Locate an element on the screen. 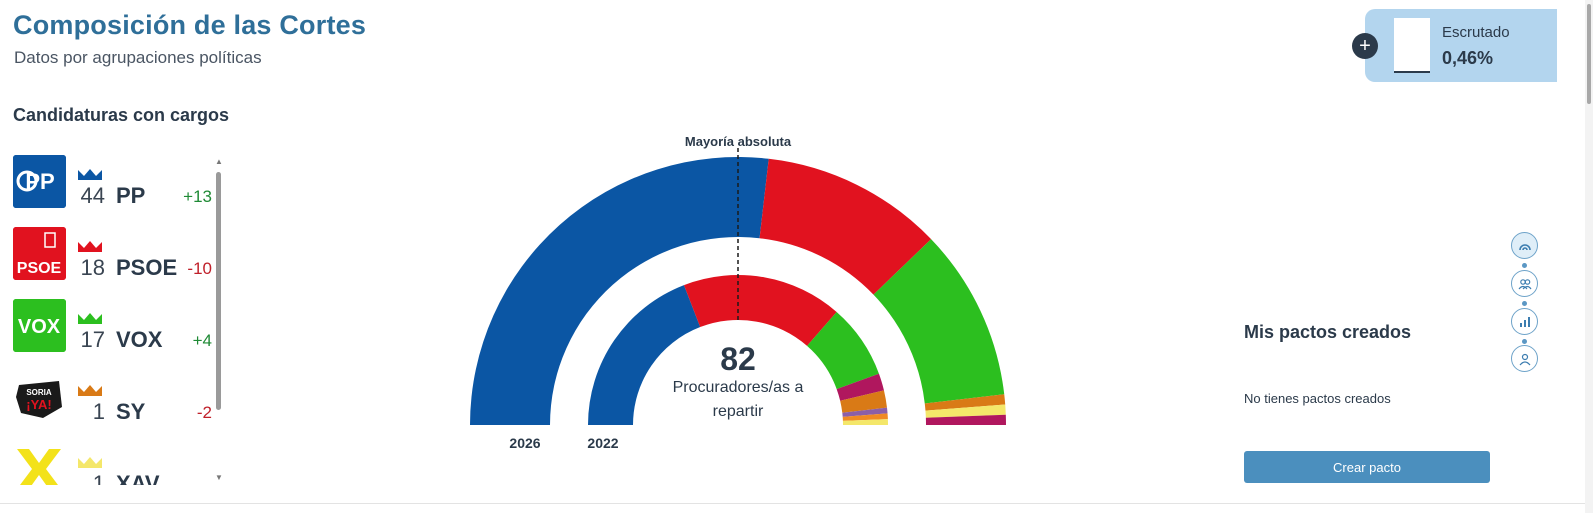 This screenshot has height=513, width=1593. hemicycle-segment-2022-pp is located at coordinates (644, 355).